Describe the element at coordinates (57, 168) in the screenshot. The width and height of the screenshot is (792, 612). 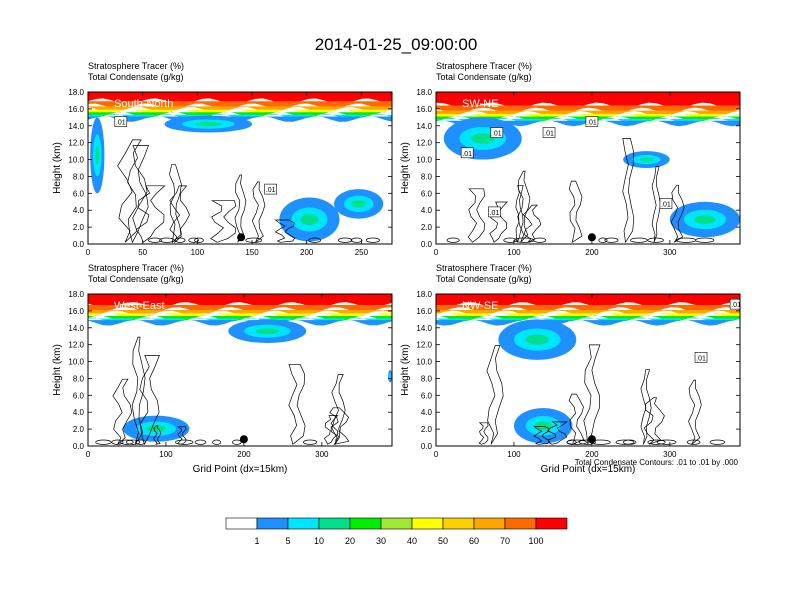
I see `y-axis-label: Height (km)` at that location.